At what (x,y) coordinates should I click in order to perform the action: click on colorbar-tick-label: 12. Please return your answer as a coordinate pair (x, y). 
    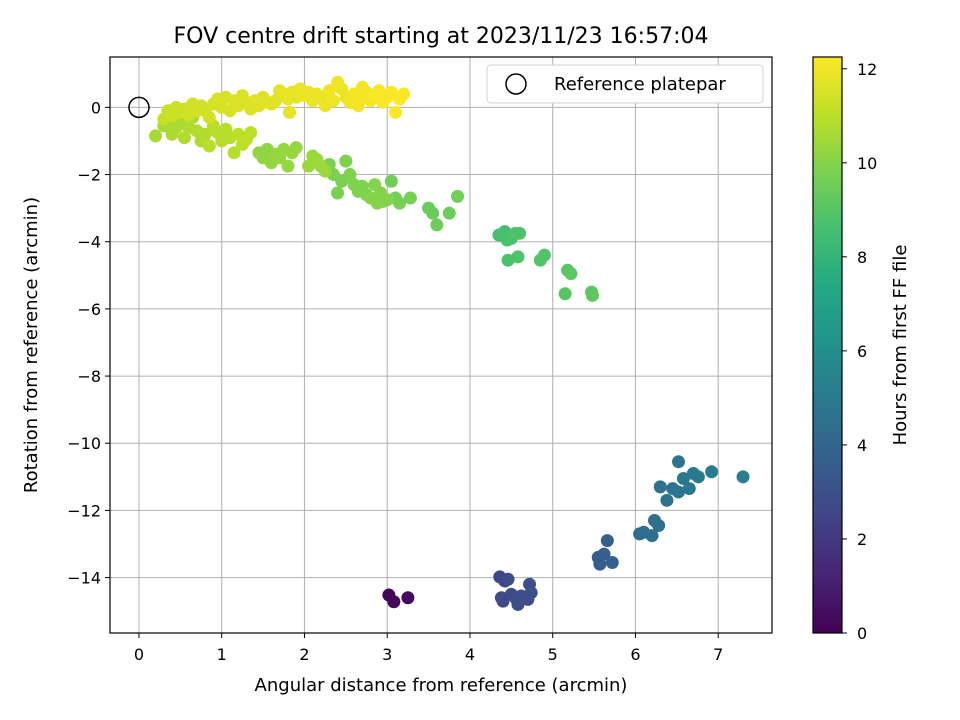
    Looking at the image, I should click on (867, 69).